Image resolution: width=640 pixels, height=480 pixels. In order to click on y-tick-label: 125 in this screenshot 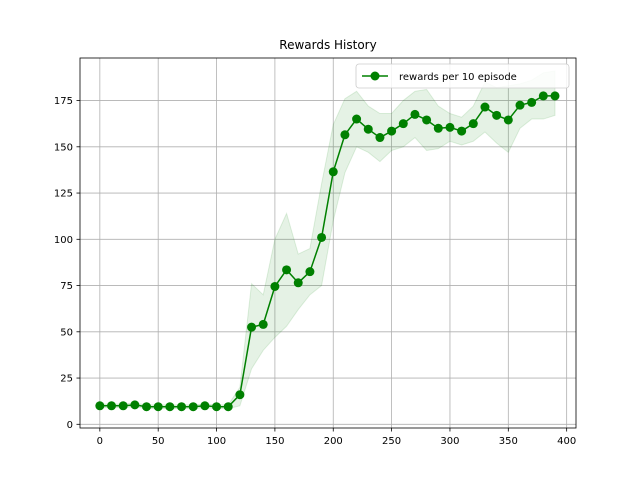, I will do `click(63, 194)`.